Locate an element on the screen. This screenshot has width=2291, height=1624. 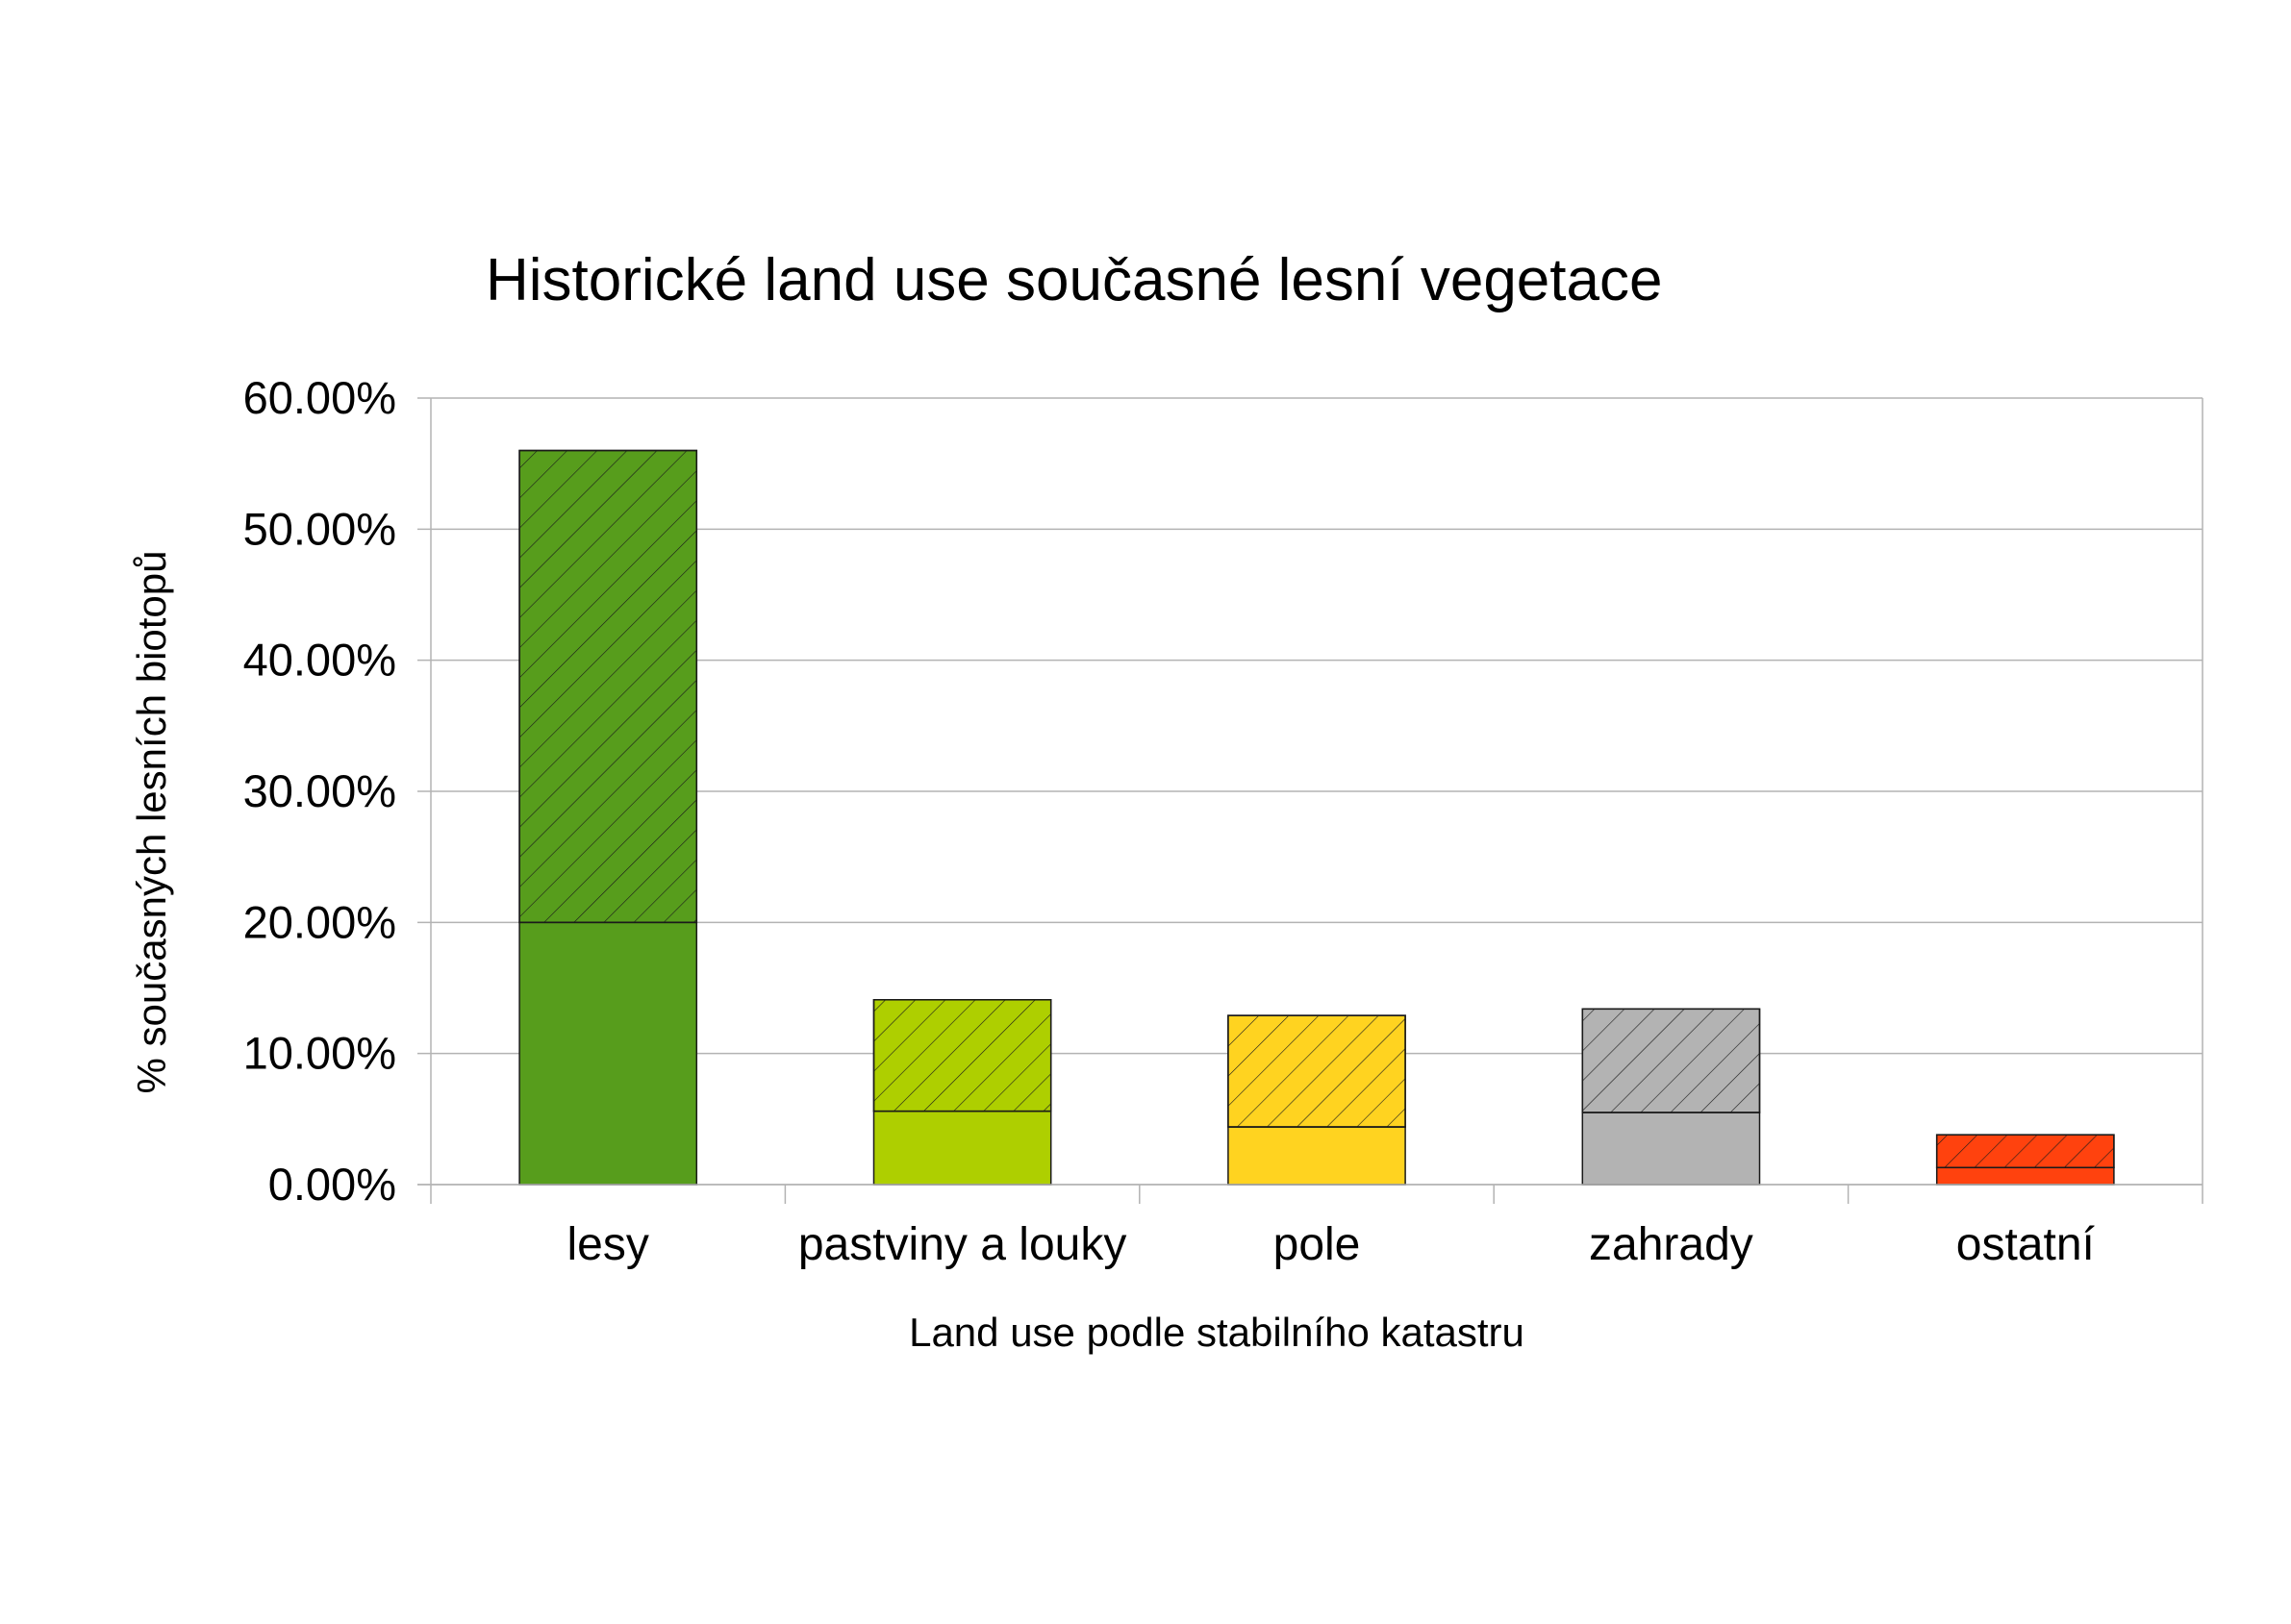
y-axis-title: % současných lesních biotopů is located at coordinates (151, 821).